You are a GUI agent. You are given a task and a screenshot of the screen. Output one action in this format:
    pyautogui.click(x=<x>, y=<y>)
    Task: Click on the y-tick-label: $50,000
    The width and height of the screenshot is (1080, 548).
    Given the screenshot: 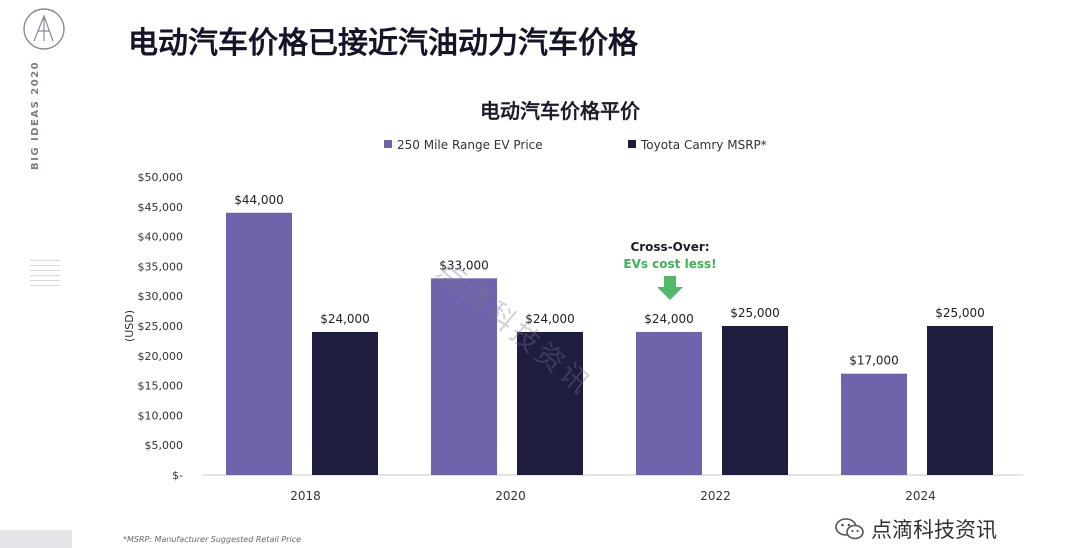 What is the action you would take?
    pyautogui.click(x=161, y=177)
    